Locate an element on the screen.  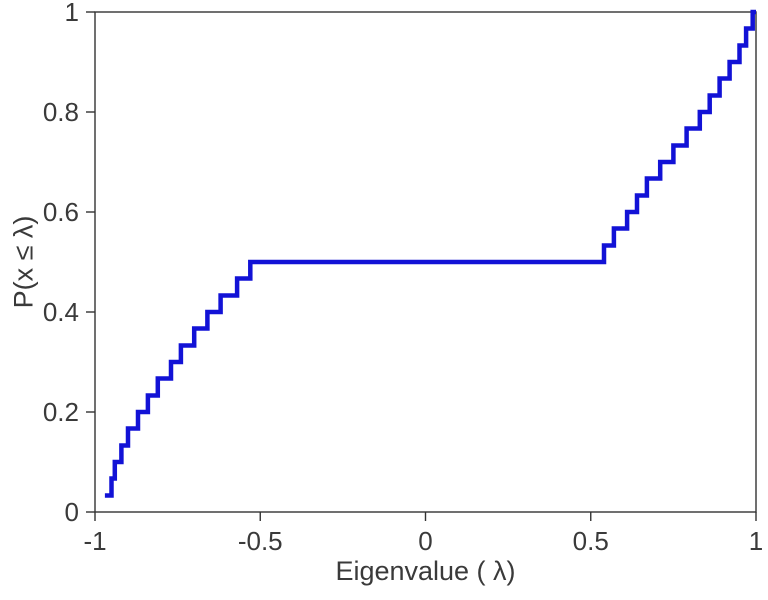
x-tick-label: 0 is located at coordinates (425, 541).